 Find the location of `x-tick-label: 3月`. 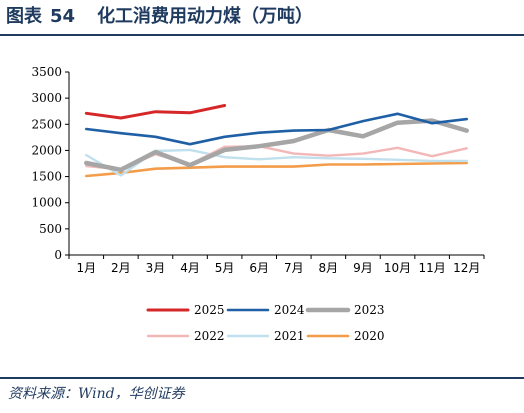

x-tick-label: 3月 is located at coordinates (156, 268).